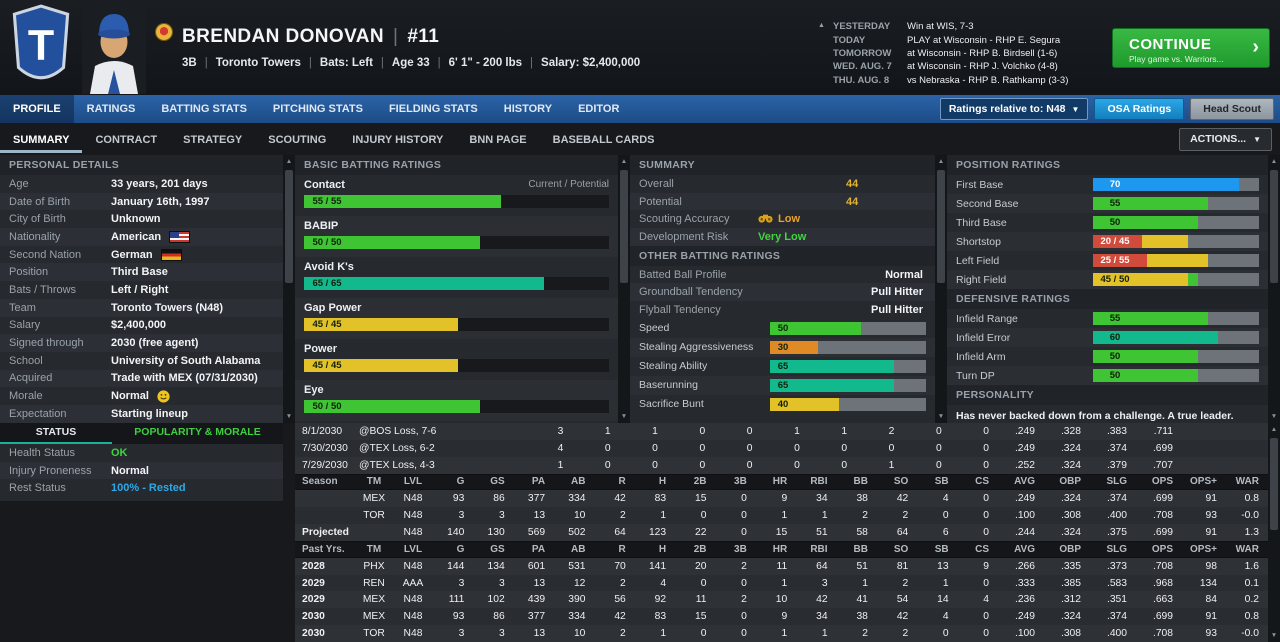 The image size is (1280, 642). What do you see at coordinates (213, 140) in the screenshot?
I see `subnav-tab-strategy: STRATEGY` at bounding box center [213, 140].